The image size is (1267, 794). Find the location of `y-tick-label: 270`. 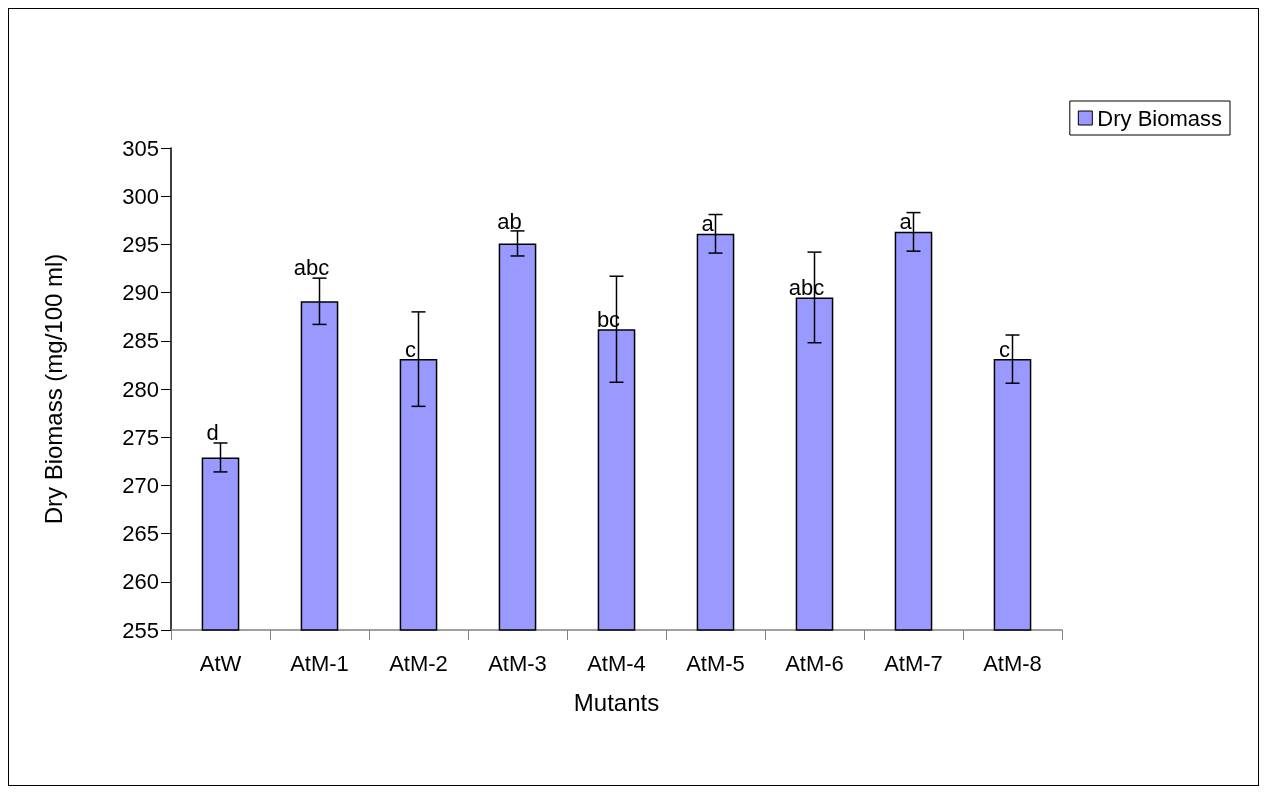

y-tick-label: 270 is located at coordinates (140, 485).